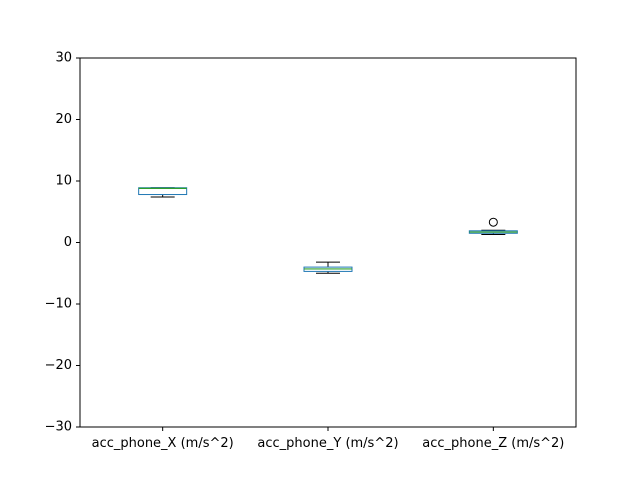 Image resolution: width=640 pixels, height=484 pixels. I want to click on y-tick-label: −30, so click(58, 427).